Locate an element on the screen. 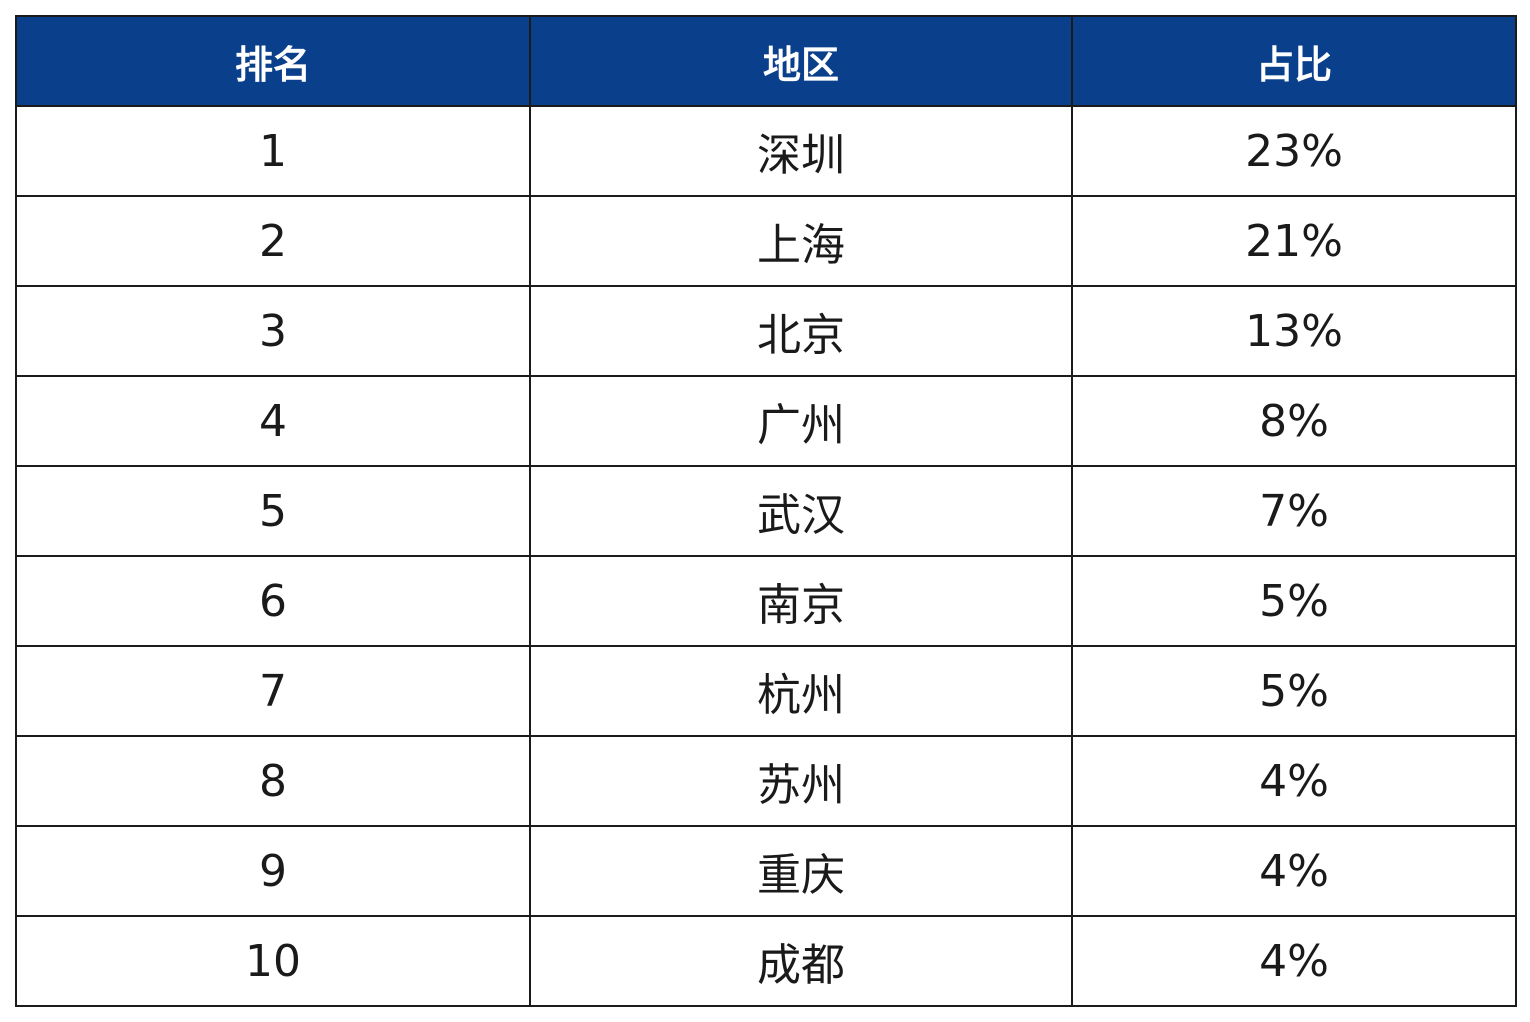 Image resolution: width=1530 pixels, height=1022 pixels. table-row: 6 南京 5% is located at coordinates (766, 601).